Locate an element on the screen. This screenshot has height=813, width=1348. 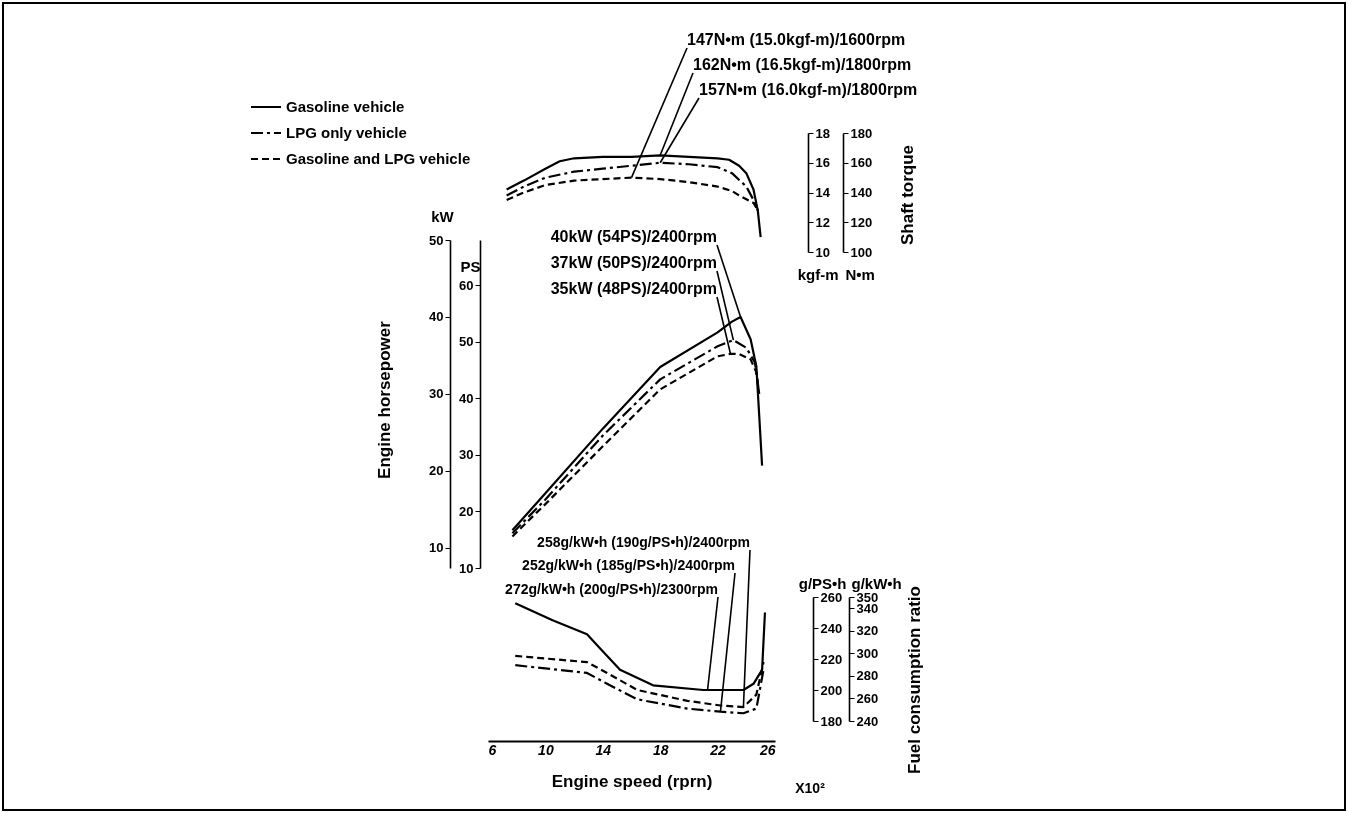
y-tick-label: 16 is located at coordinates (822, 163).